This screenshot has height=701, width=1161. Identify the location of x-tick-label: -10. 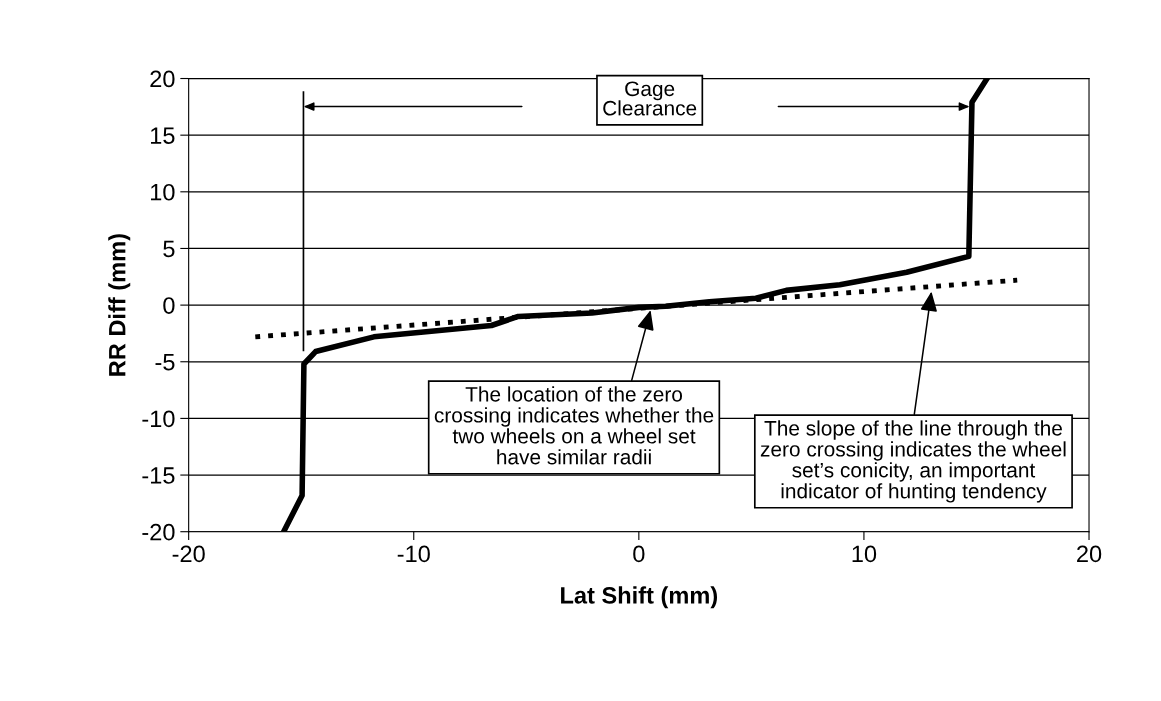
(413, 554).